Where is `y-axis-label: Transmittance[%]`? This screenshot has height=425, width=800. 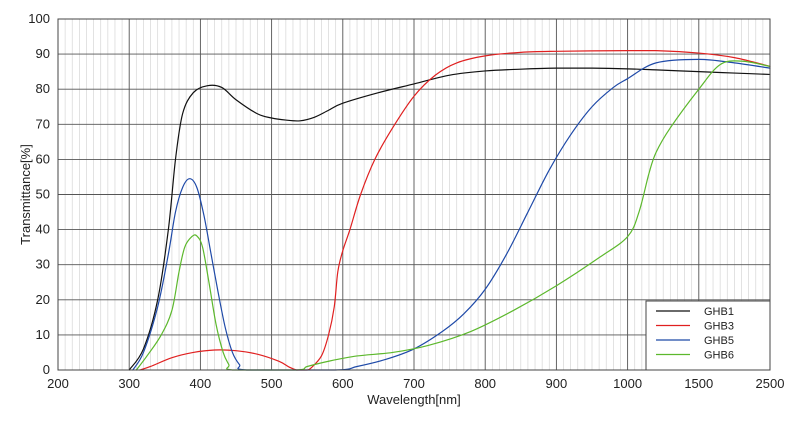 y-axis-label: Transmittance[%] is located at coordinates (25, 194).